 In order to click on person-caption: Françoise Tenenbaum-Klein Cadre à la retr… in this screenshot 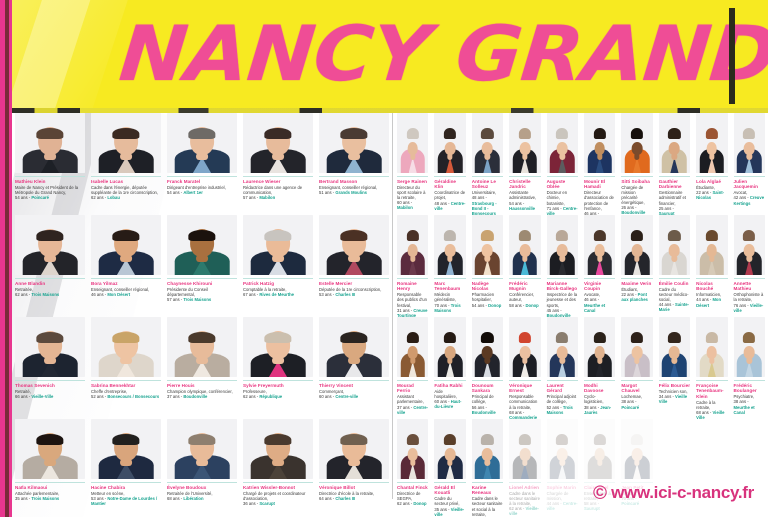, I will do `click(712, 398)`.